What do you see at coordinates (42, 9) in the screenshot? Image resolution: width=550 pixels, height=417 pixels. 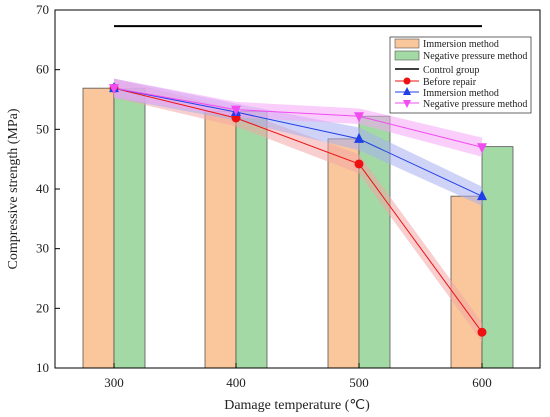 I see `y-tick-label: 70` at bounding box center [42, 9].